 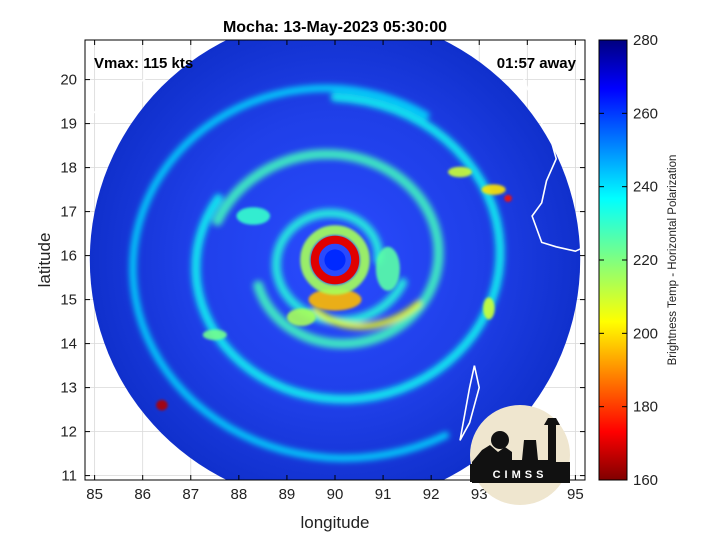 What do you see at coordinates (68, 80) in the screenshot?
I see `y-tick-label: 20` at bounding box center [68, 80].